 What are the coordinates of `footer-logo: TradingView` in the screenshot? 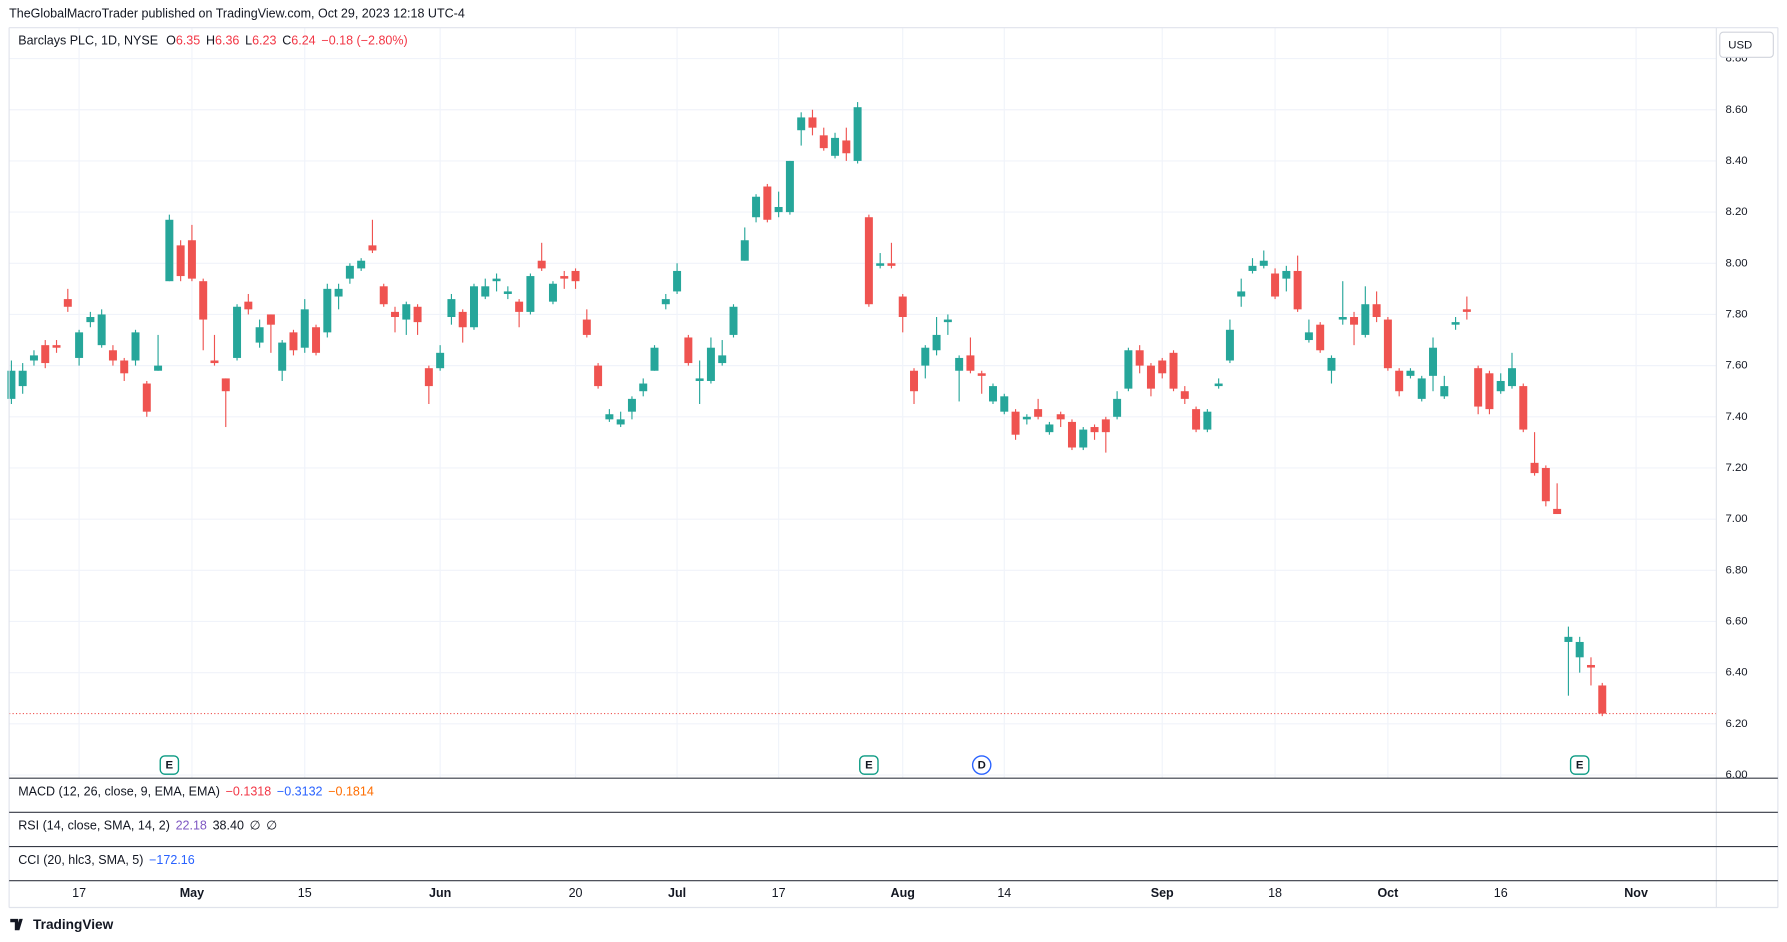 It's located at (62, 924).